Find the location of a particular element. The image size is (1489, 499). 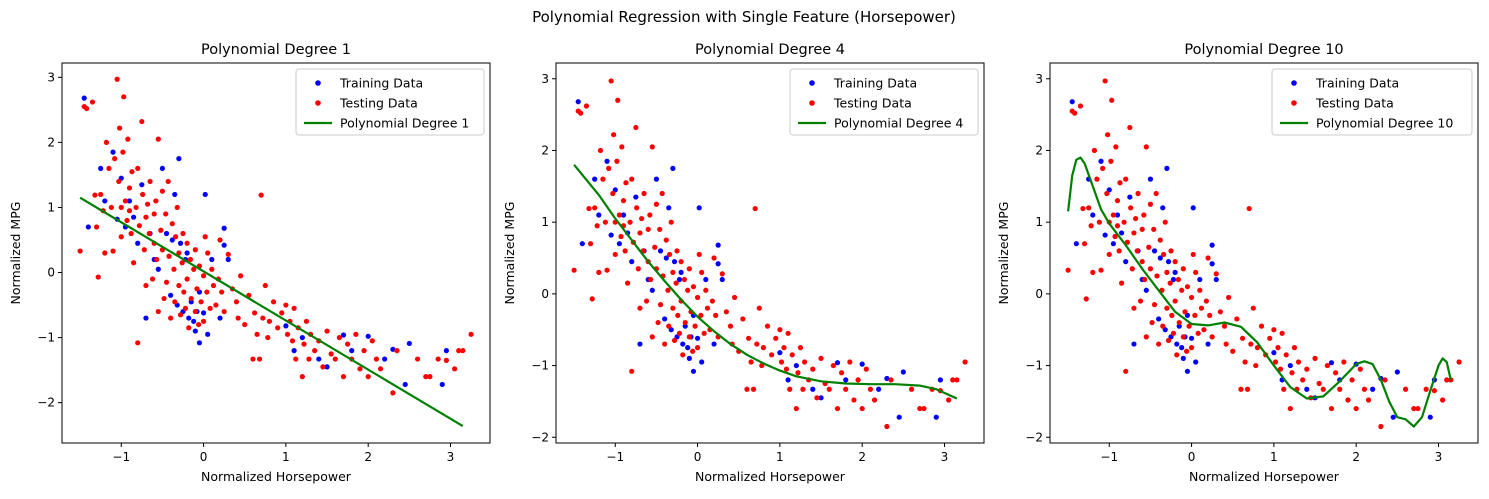

y-tick-label: −1 is located at coordinates (540, 366).